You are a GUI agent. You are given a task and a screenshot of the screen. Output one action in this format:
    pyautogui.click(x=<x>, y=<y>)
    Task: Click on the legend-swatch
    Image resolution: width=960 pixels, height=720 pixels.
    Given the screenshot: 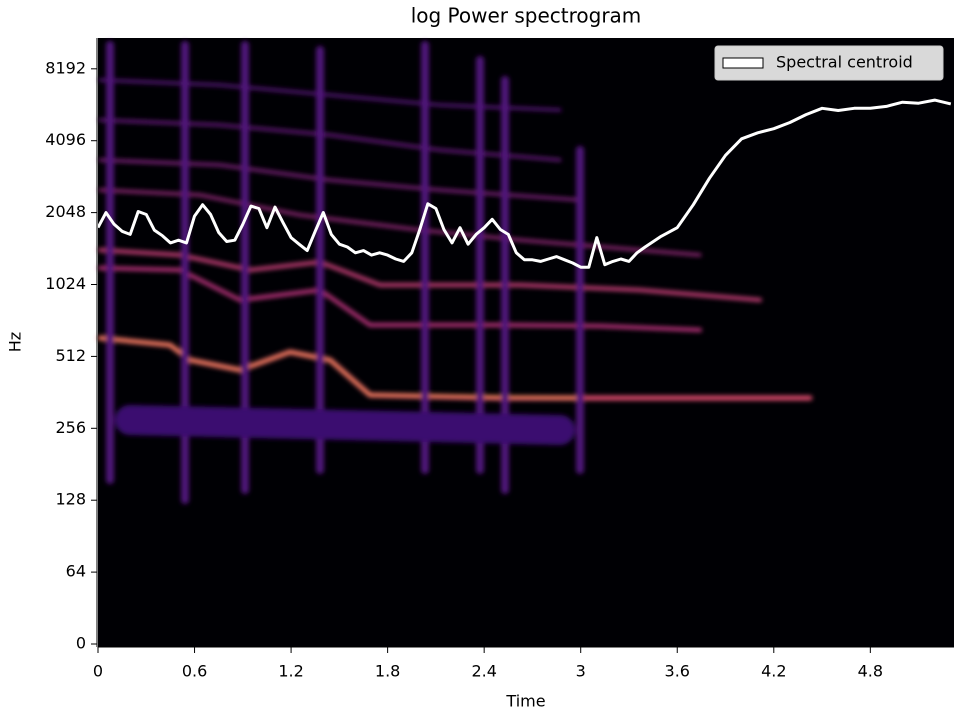 What is the action you would take?
    pyautogui.click(x=743, y=63)
    